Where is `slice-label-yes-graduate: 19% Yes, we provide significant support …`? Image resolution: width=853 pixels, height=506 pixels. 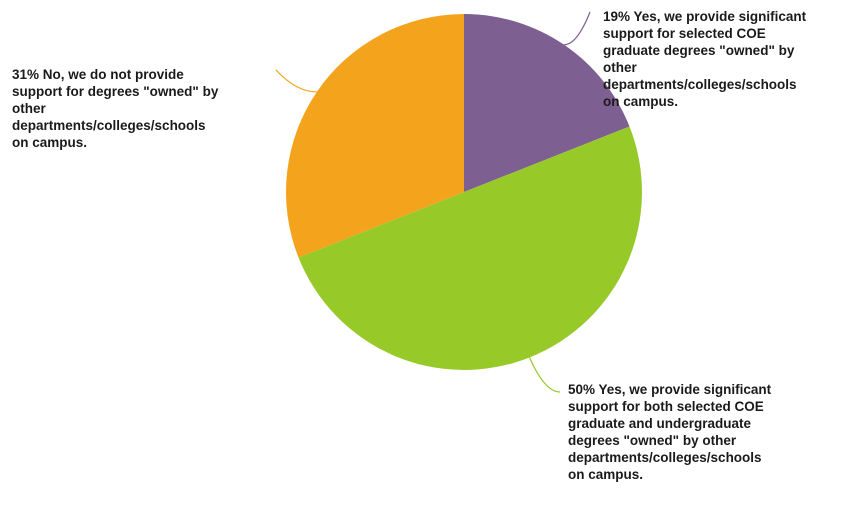
slice-label-yes-graduate: 19% Yes, we provide significant support … is located at coordinates (705, 59).